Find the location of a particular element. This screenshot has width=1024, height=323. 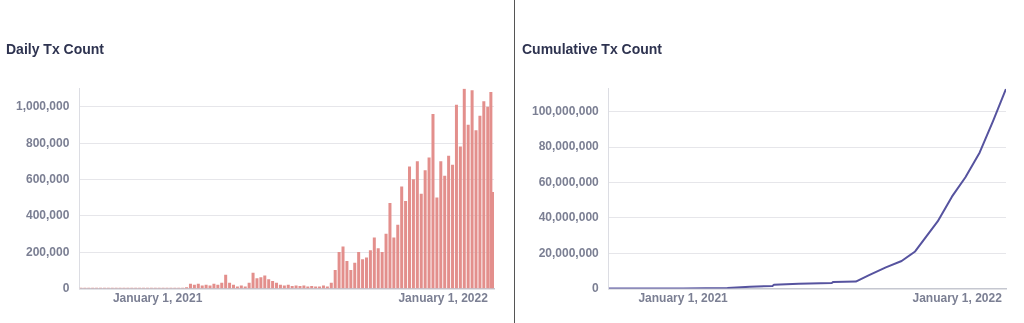

chart-title: Daily Tx Count is located at coordinates (55, 49).